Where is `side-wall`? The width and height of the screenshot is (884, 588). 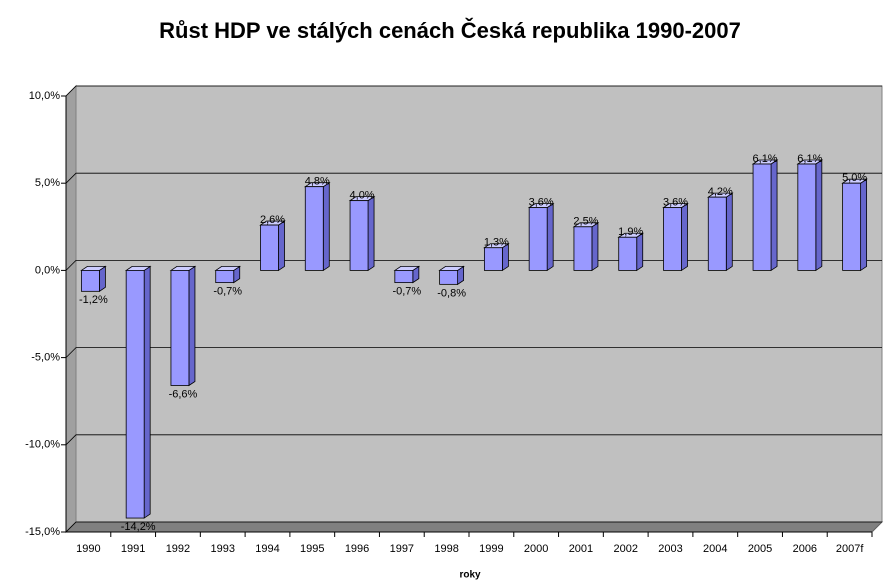 side-wall is located at coordinates (71, 309).